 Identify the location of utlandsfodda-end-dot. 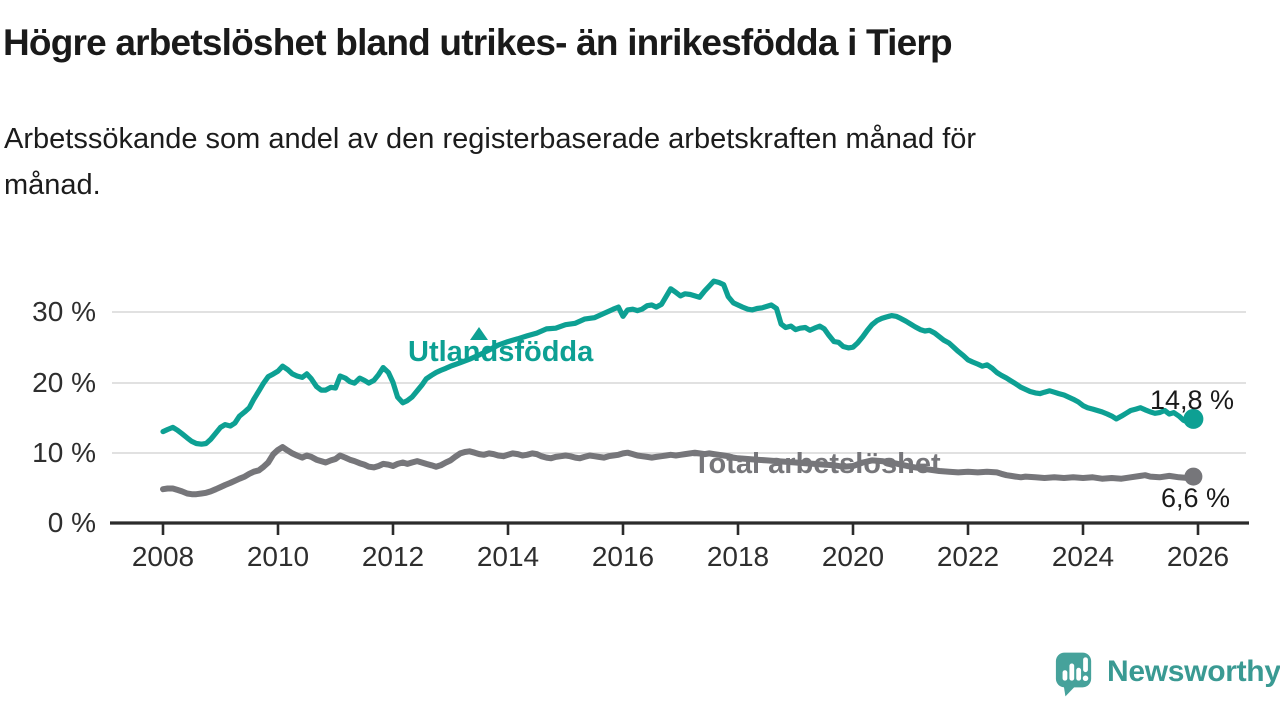
(1193, 418).